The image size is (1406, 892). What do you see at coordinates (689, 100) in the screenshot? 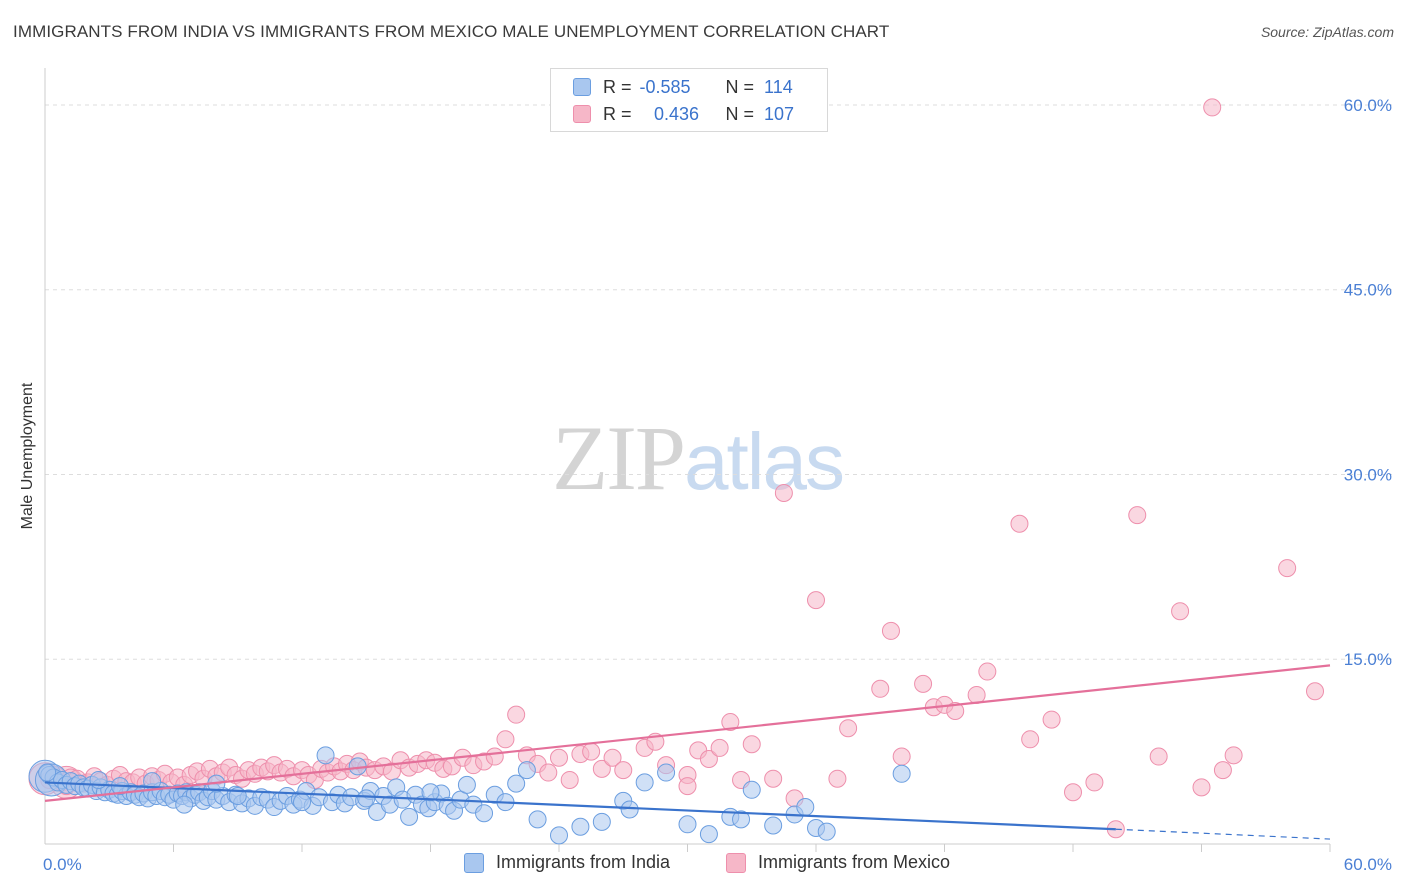
I see `correlation-legend: R = -0.585 N = 114 R = 0.436 N = 107` at bounding box center [689, 100].